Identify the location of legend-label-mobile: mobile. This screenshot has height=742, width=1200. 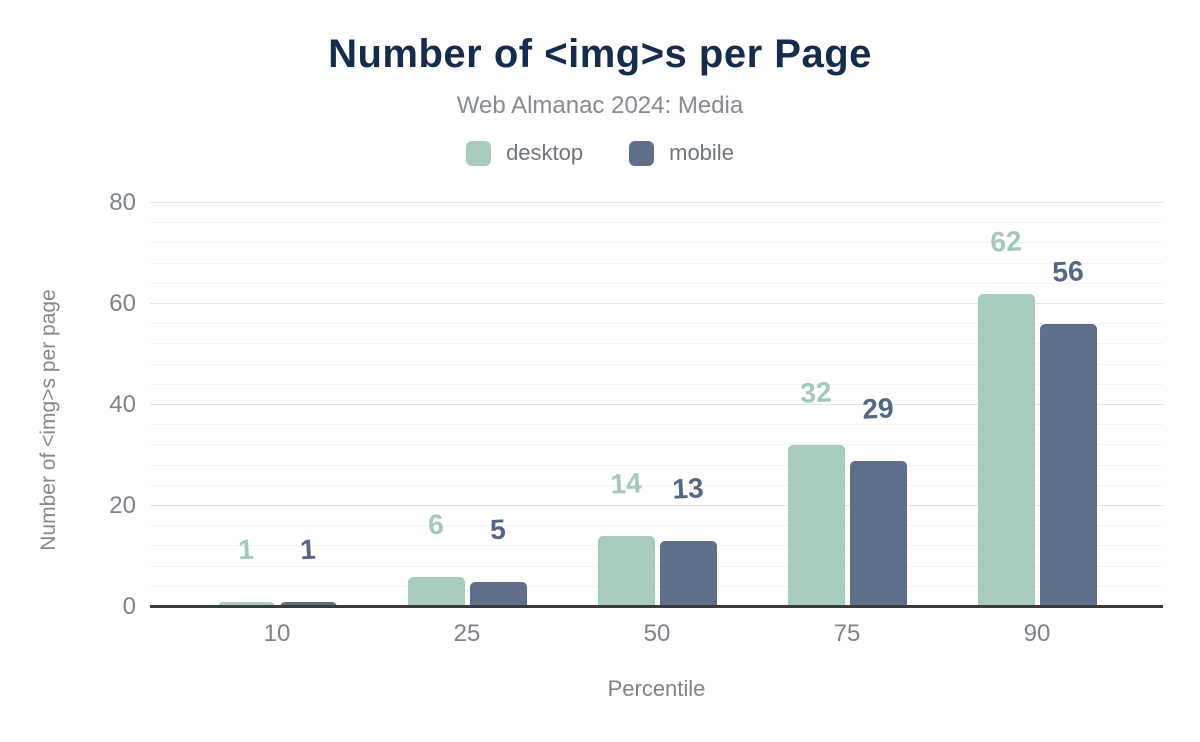
(701, 152).